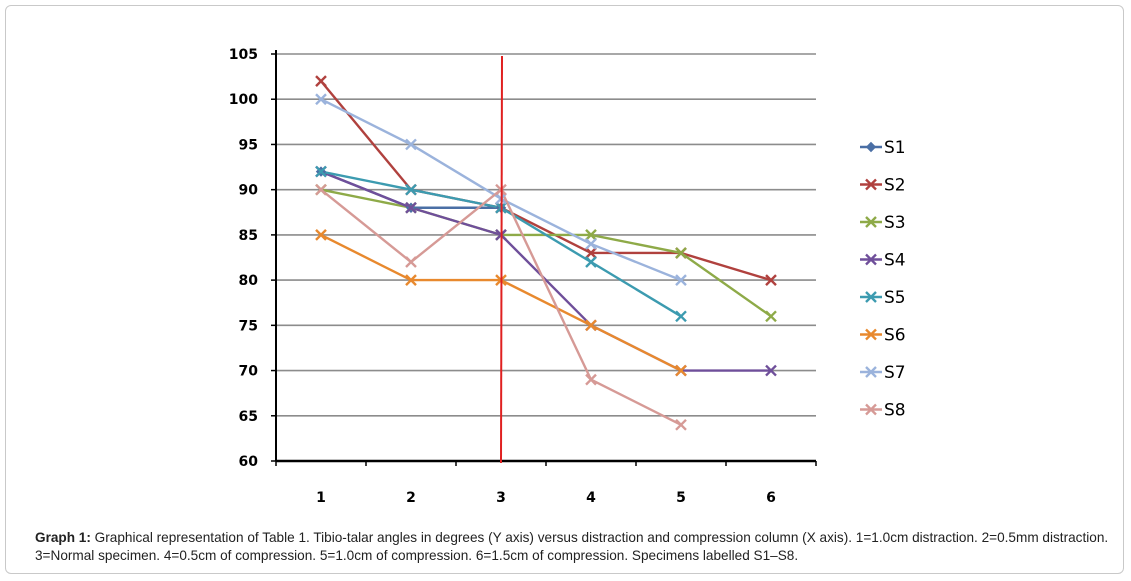 Image resolution: width=1131 pixels, height=581 pixels. What do you see at coordinates (411, 189) in the screenshot?
I see `point-s5-x2` at bounding box center [411, 189].